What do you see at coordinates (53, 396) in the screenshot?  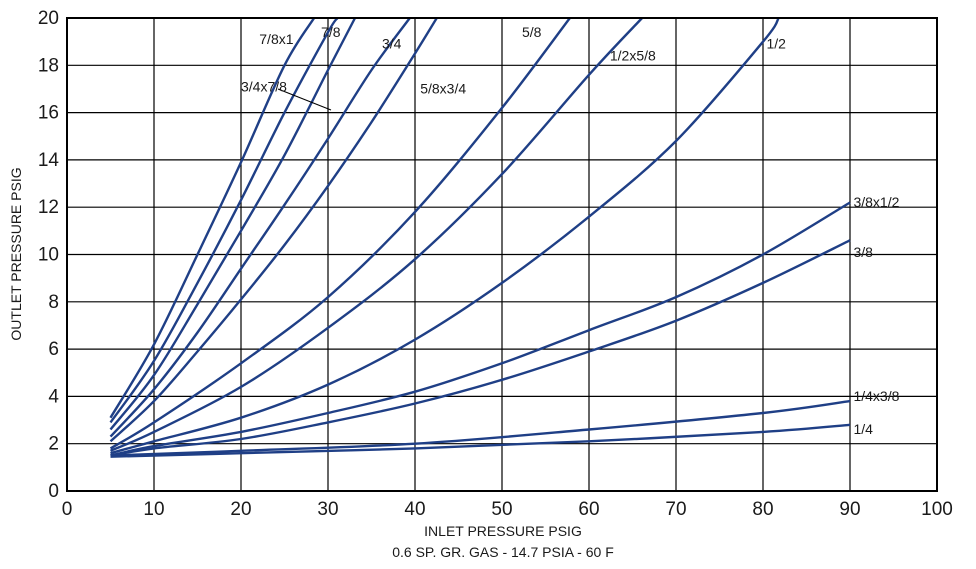 I see `y-tick-label: 4` at bounding box center [53, 396].